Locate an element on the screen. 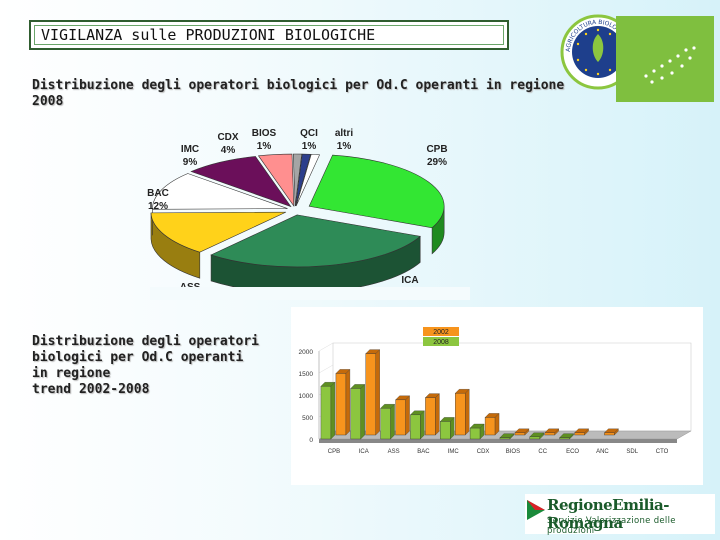  page-title: VIGILANZA sulle PRODUZIONI BIOLOGICHE is located at coordinates (269, 35).